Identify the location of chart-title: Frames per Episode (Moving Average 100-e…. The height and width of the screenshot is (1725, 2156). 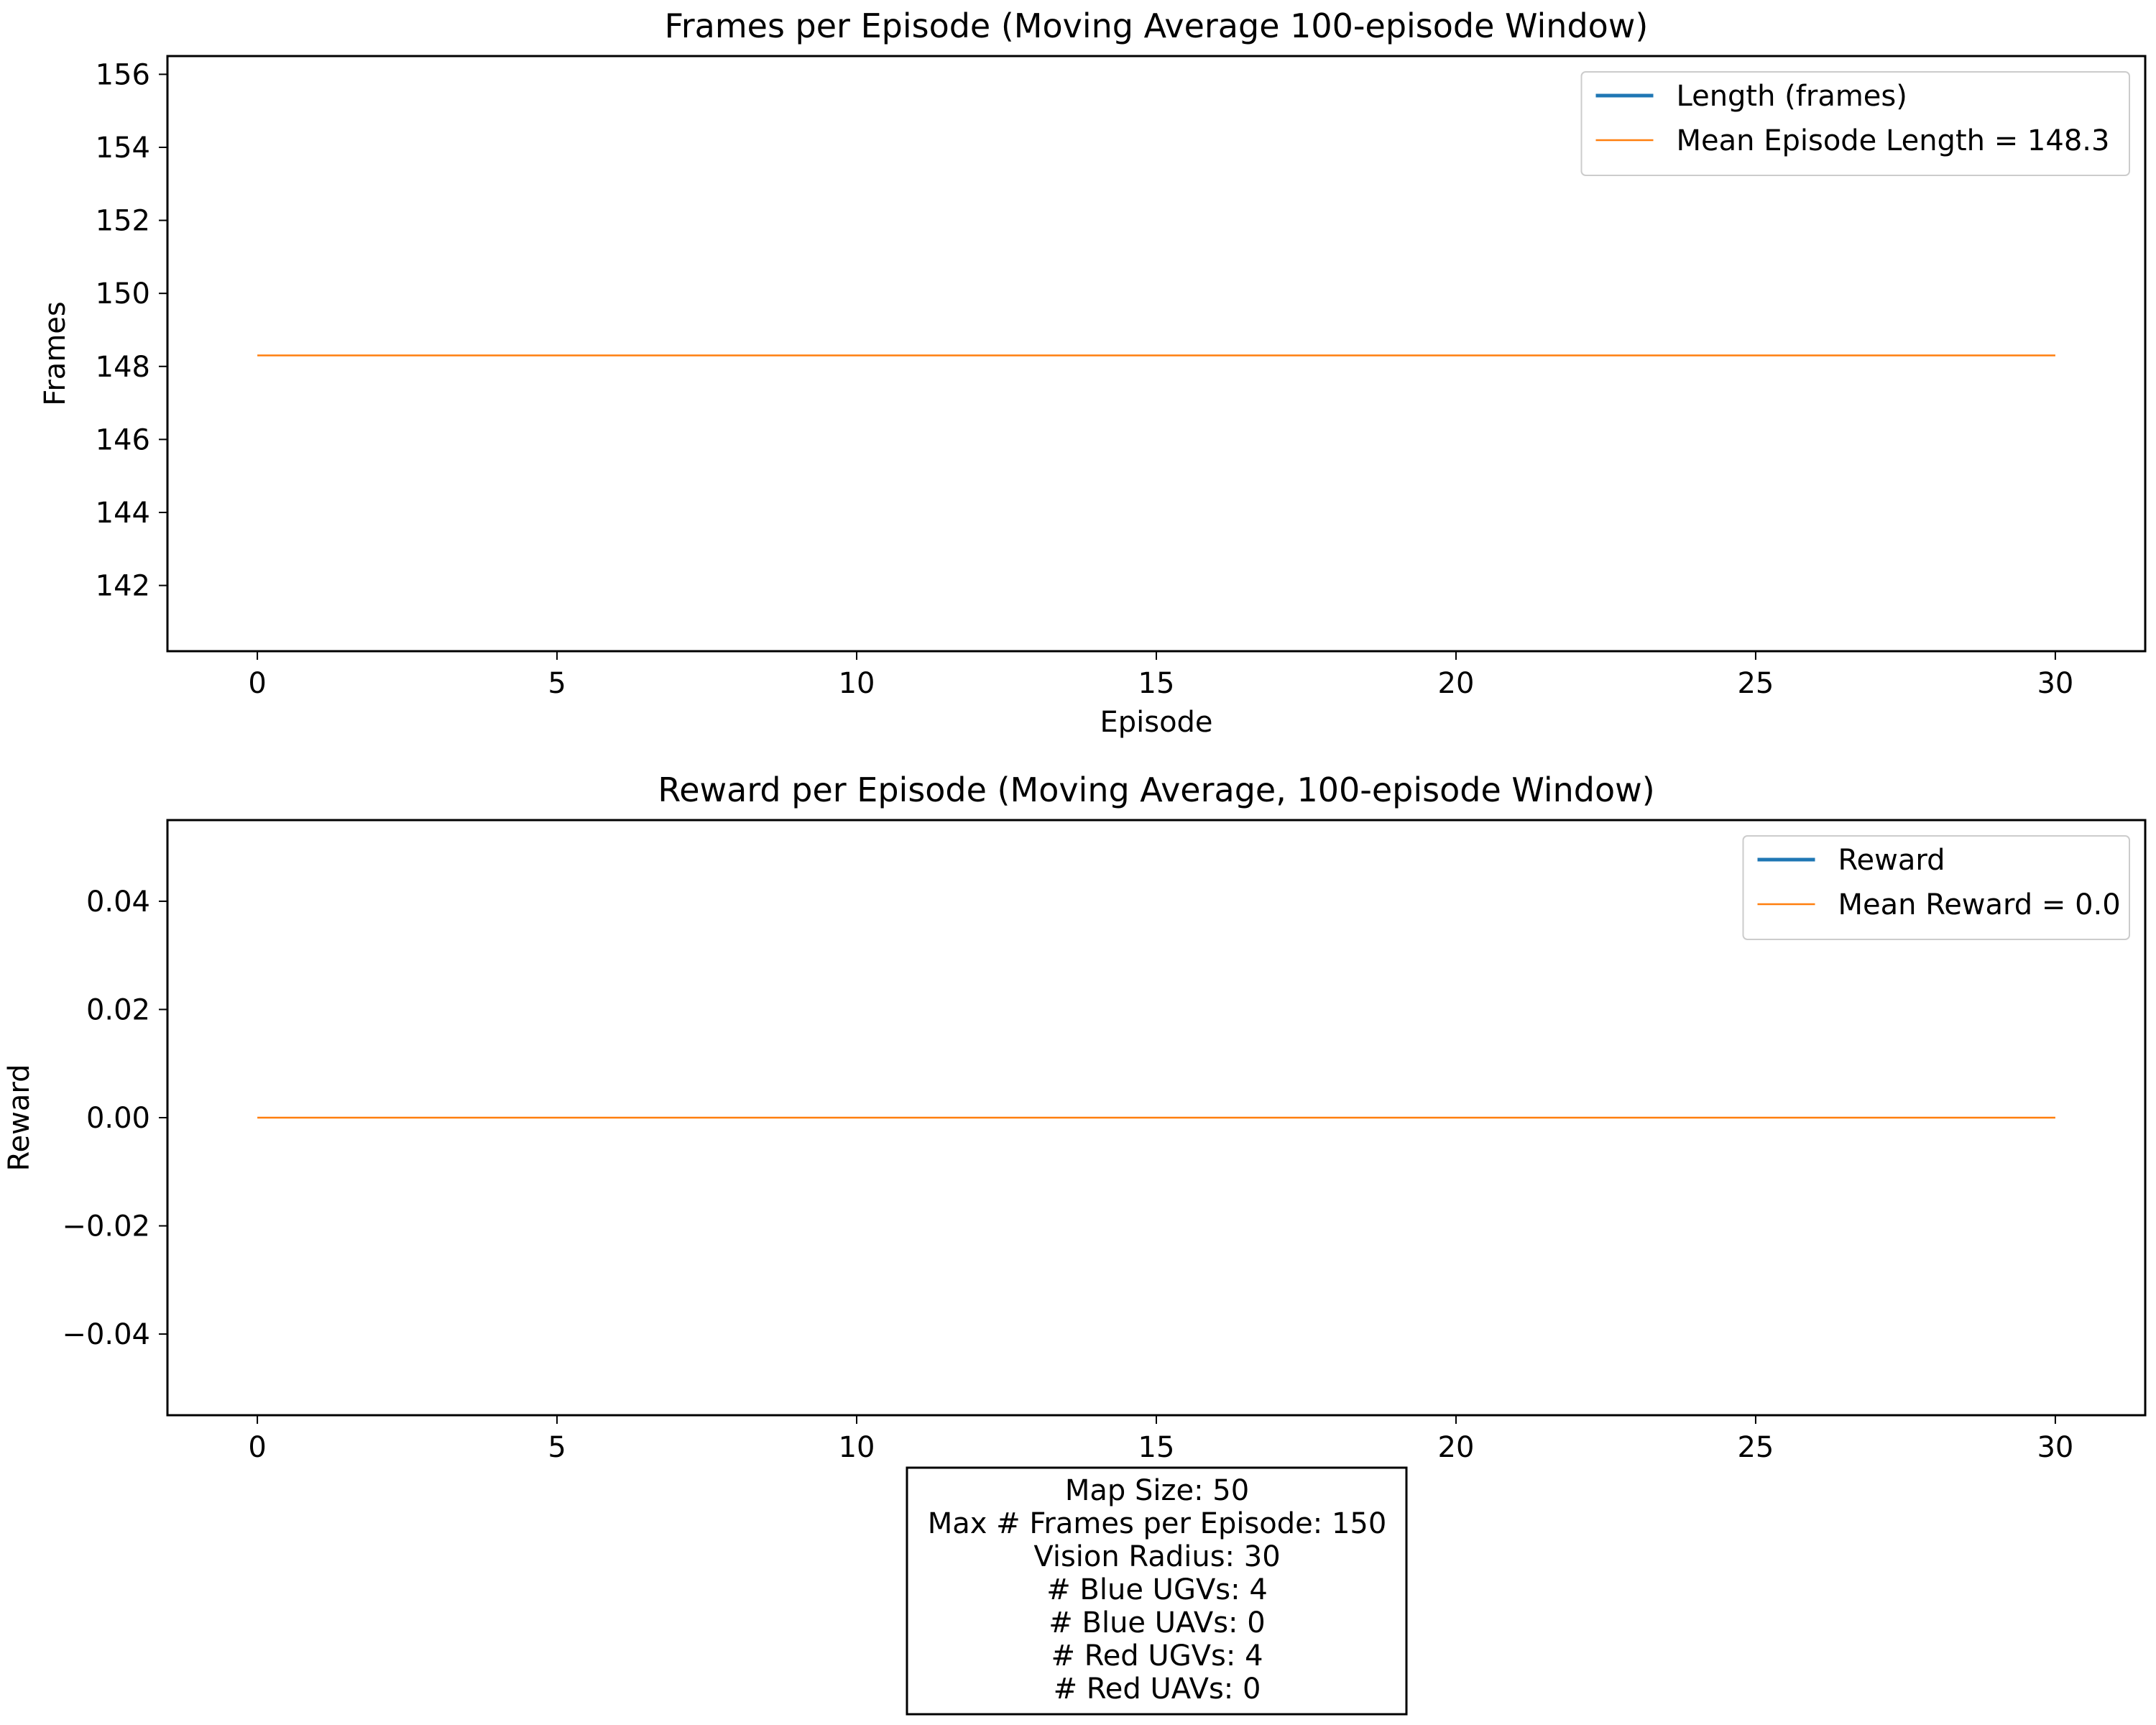
(1157, 25).